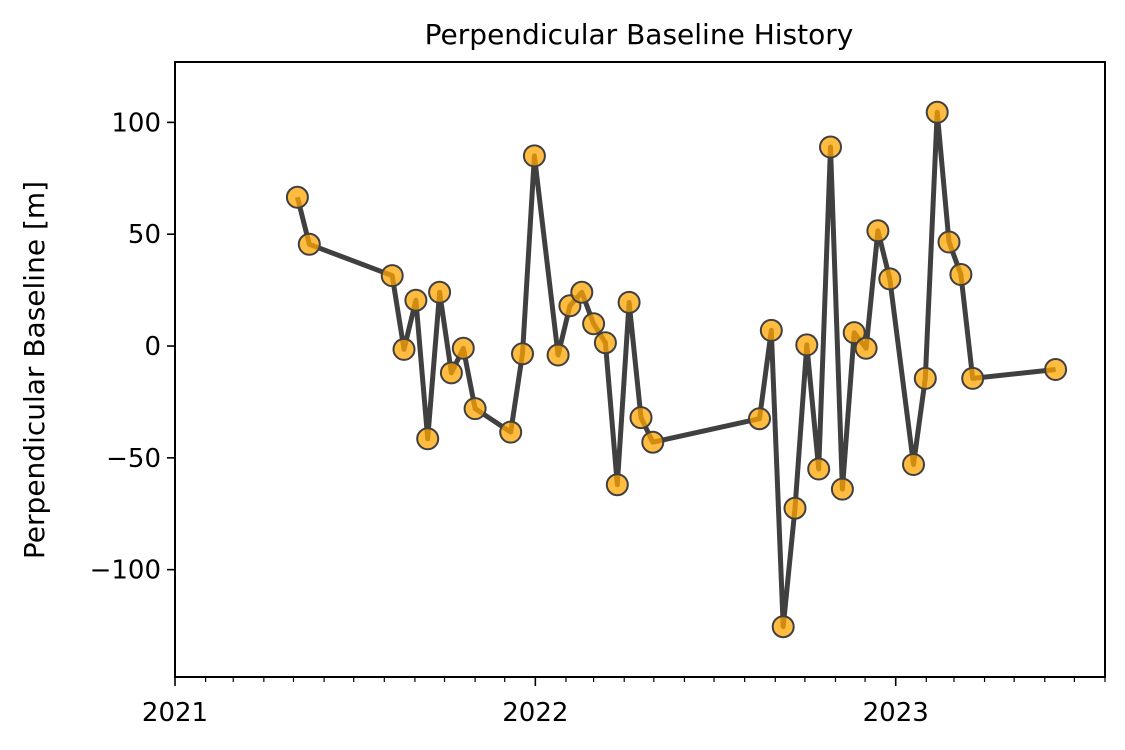  Describe the element at coordinates (133, 459) in the screenshot. I see `y-tick-label: −50` at that location.